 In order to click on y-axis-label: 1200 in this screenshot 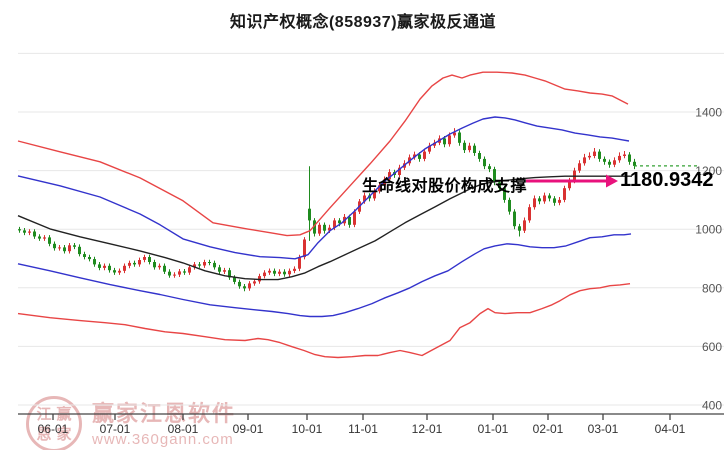, I will do `click(708, 171)`.